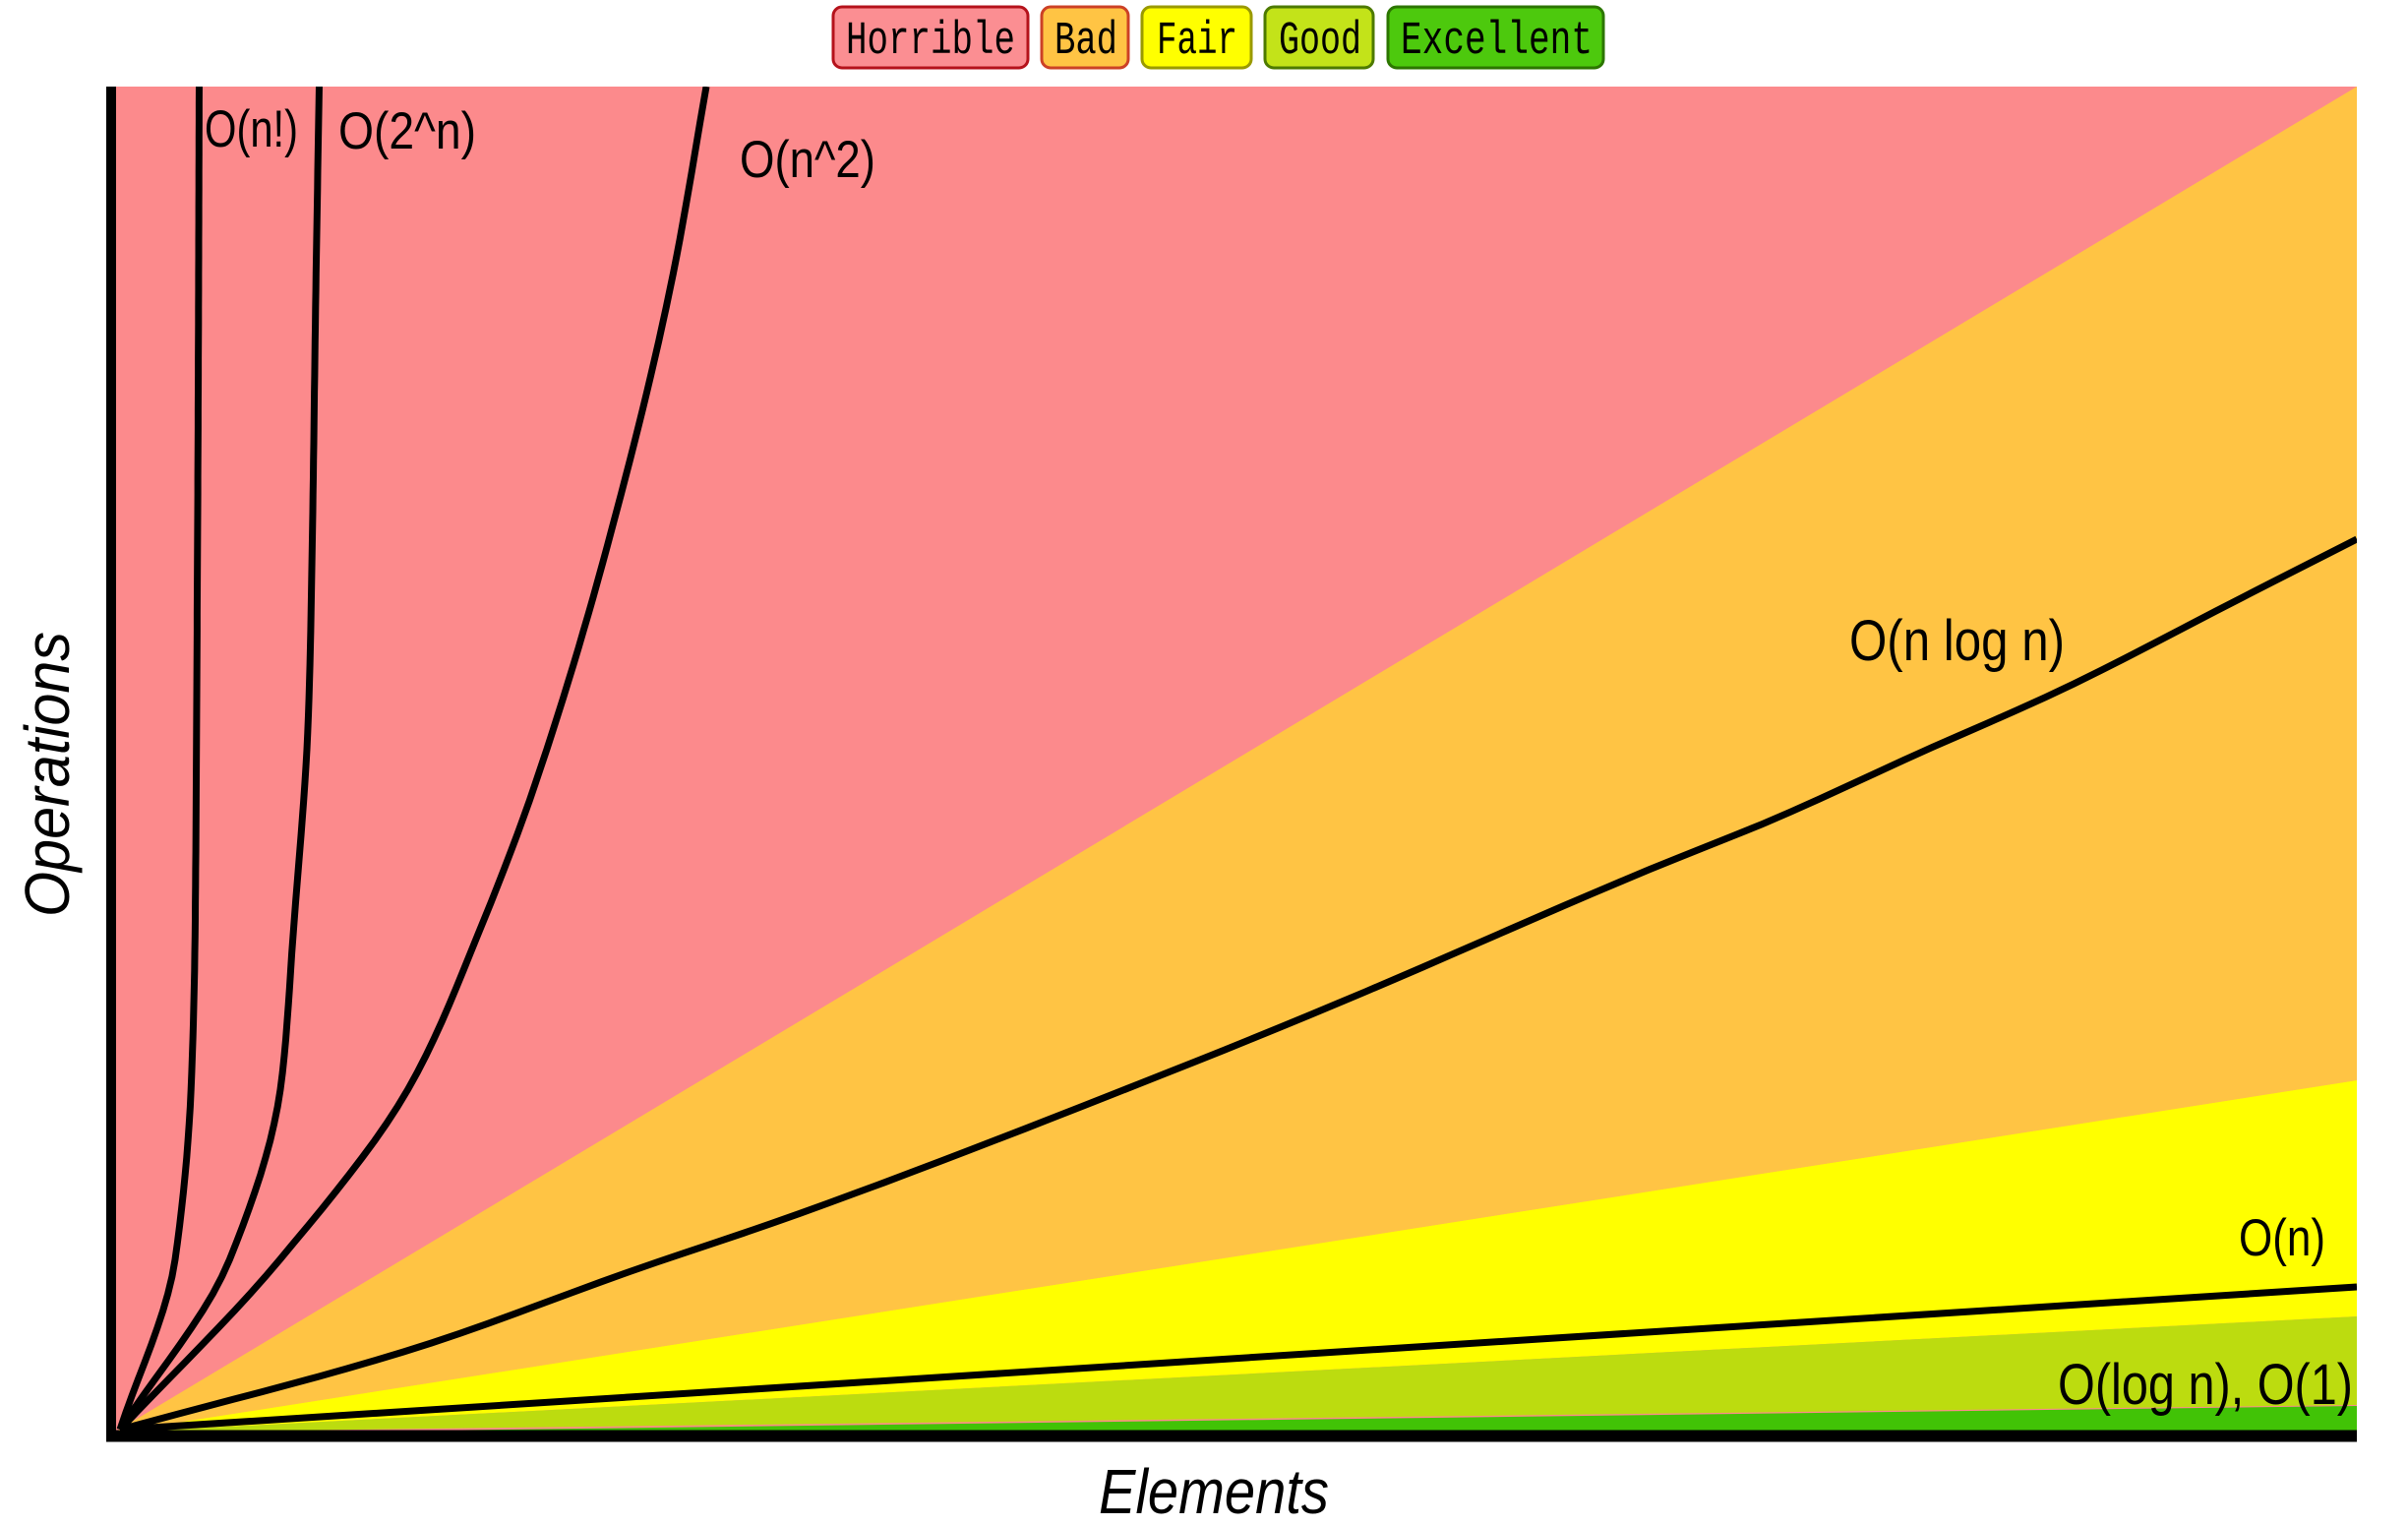 The height and width of the screenshot is (1526, 2408). I want to click on svg-text: Operations, so click(47, 775).